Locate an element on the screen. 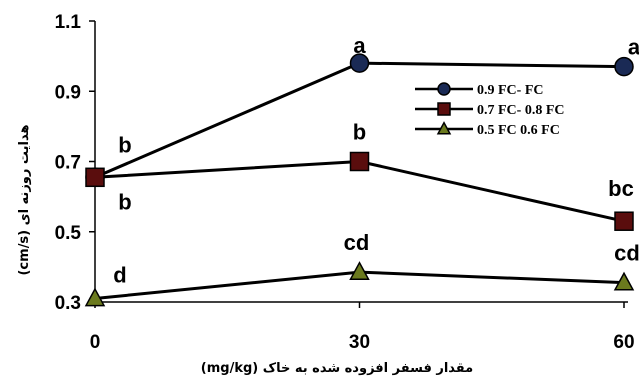 This screenshot has height=377, width=639. legend-item: 0.9 FC- FC is located at coordinates (479, 90).